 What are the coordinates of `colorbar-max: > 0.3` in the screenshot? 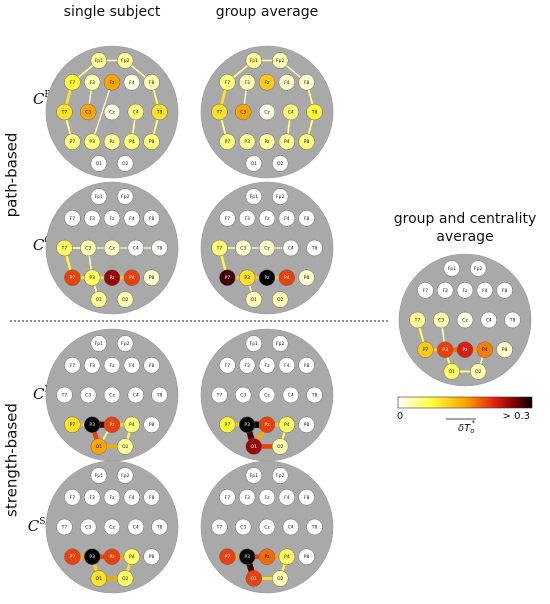 It's located at (516, 416).